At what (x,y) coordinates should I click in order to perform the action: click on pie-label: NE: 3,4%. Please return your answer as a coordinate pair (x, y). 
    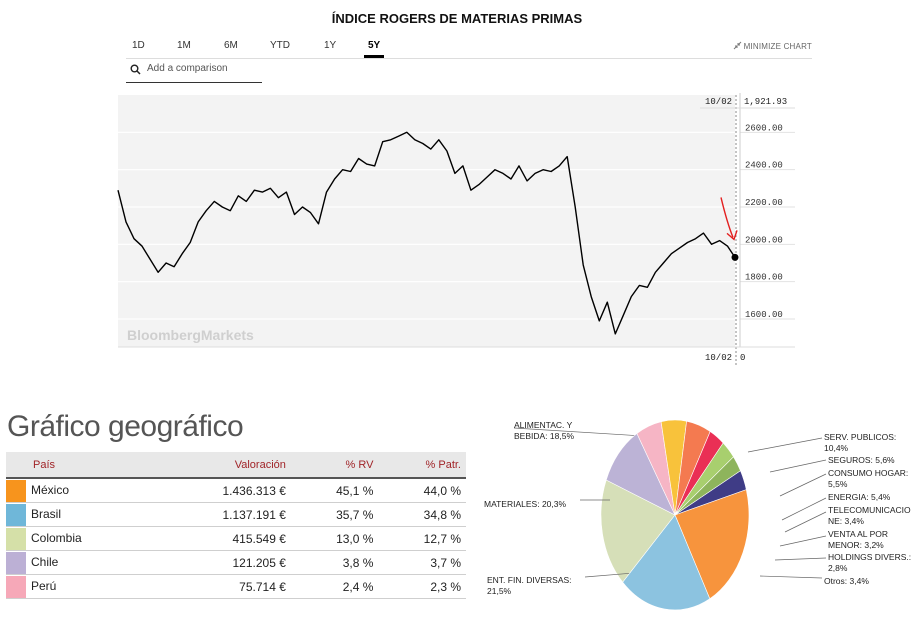
    Looking at the image, I should click on (846, 521).